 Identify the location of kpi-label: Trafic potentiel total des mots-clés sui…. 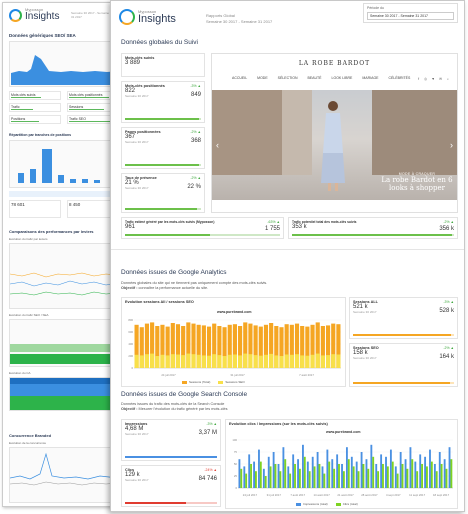
(324, 222).